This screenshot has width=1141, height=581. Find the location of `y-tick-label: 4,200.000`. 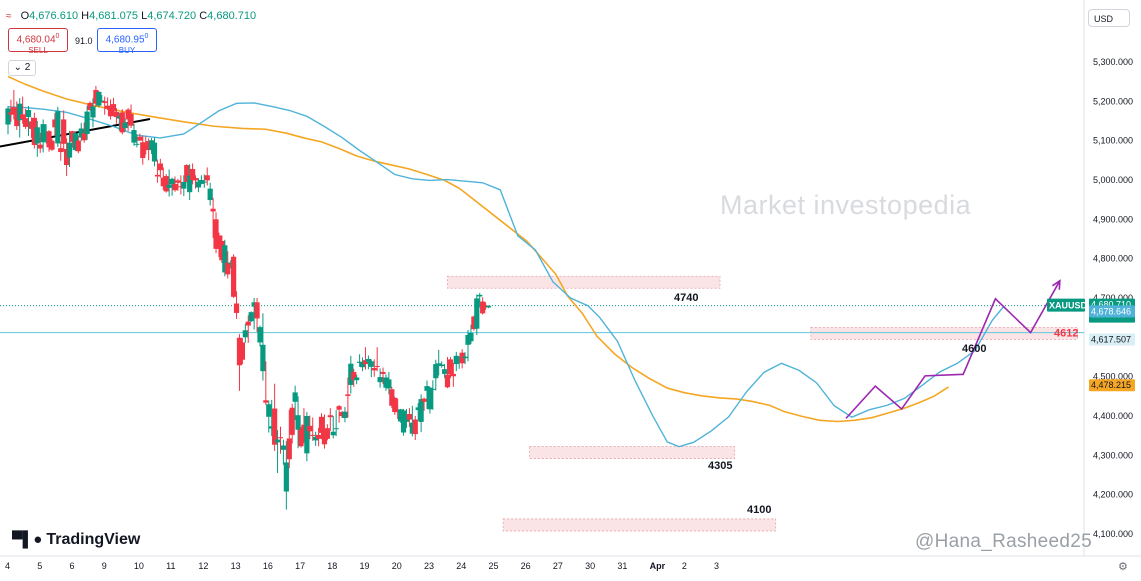

y-tick-label: 4,200.000 is located at coordinates (1113, 495).